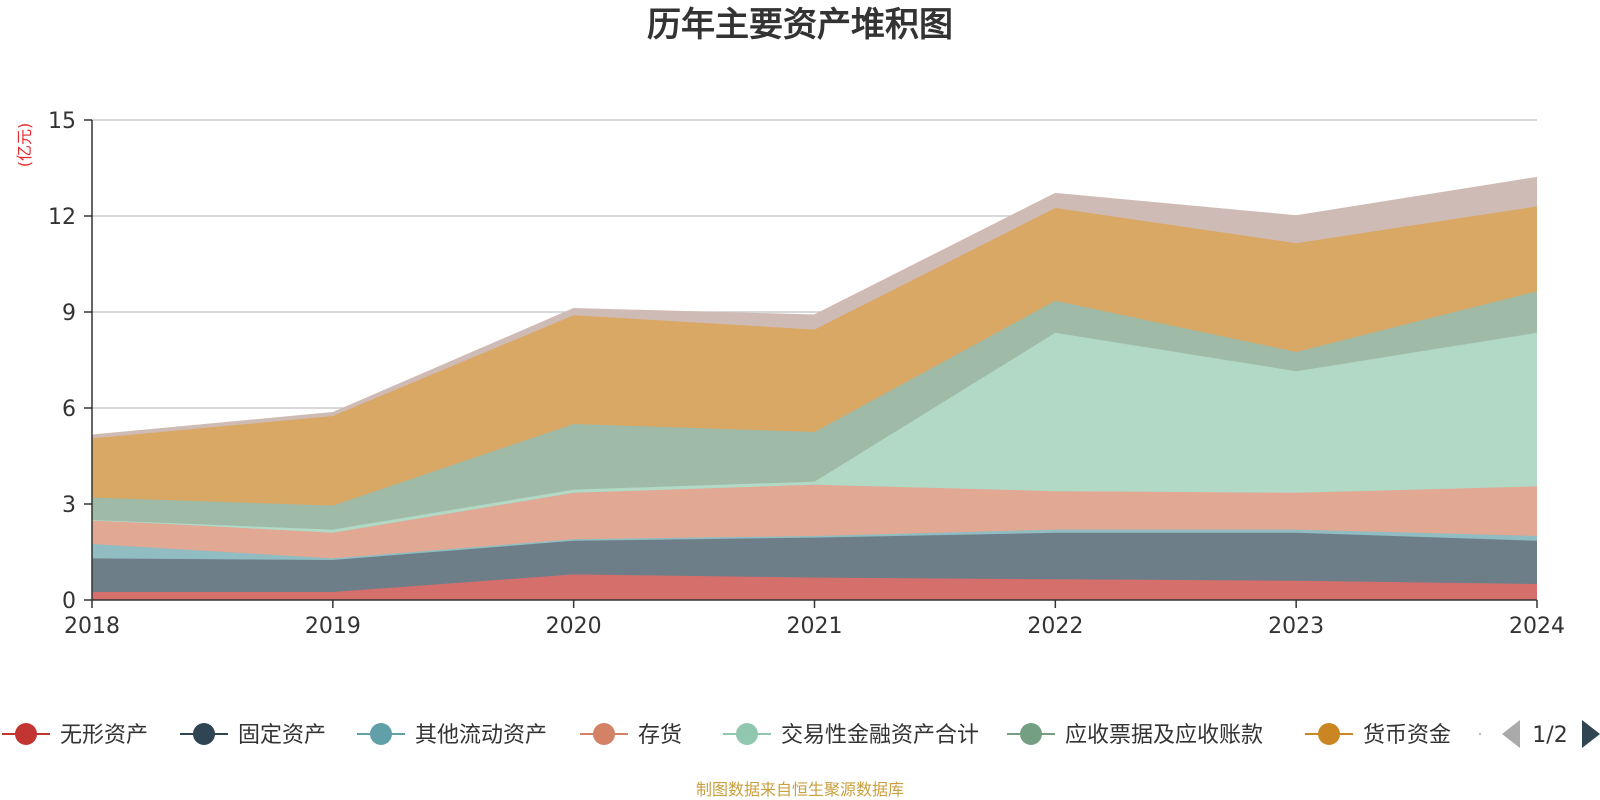 The width and height of the screenshot is (1600, 800). Describe the element at coordinates (104, 735) in the screenshot. I see `legend-item-label: 无形资产` at that location.